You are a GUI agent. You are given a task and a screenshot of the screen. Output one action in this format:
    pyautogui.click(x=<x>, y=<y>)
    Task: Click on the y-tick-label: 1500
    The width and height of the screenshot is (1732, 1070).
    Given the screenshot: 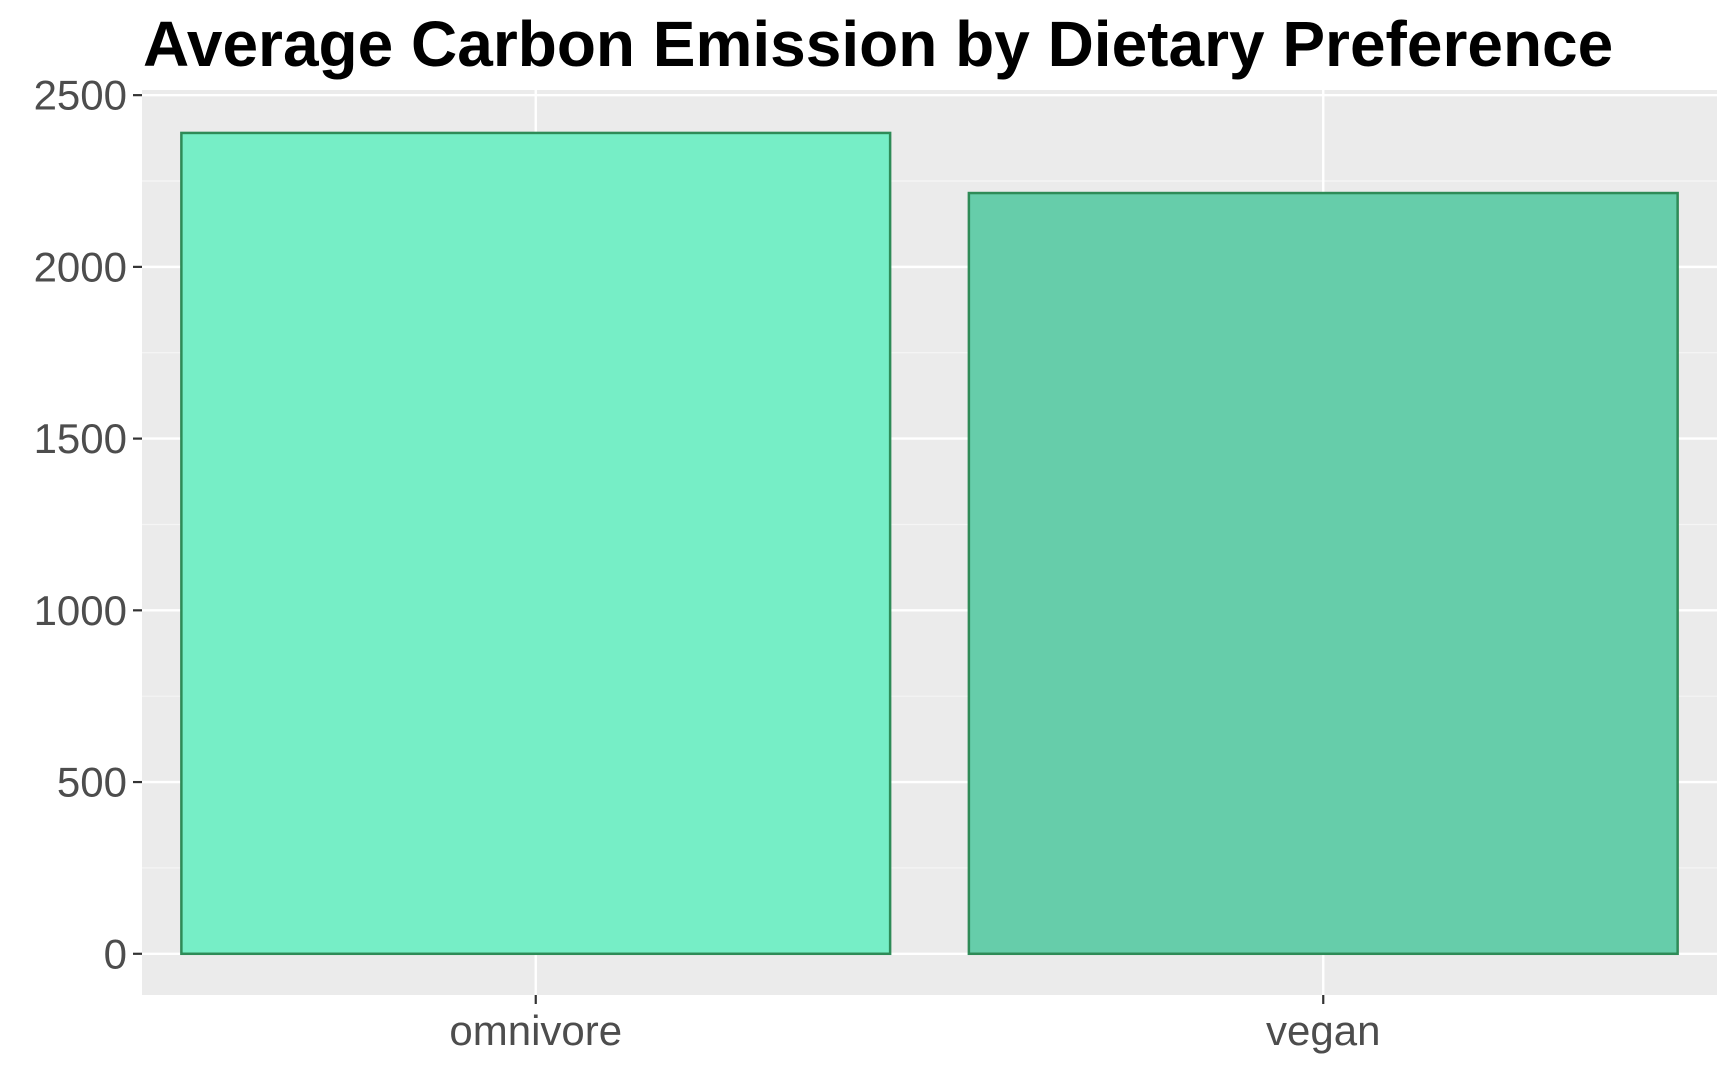 What is the action you would take?
    pyautogui.click(x=80, y=438)
    